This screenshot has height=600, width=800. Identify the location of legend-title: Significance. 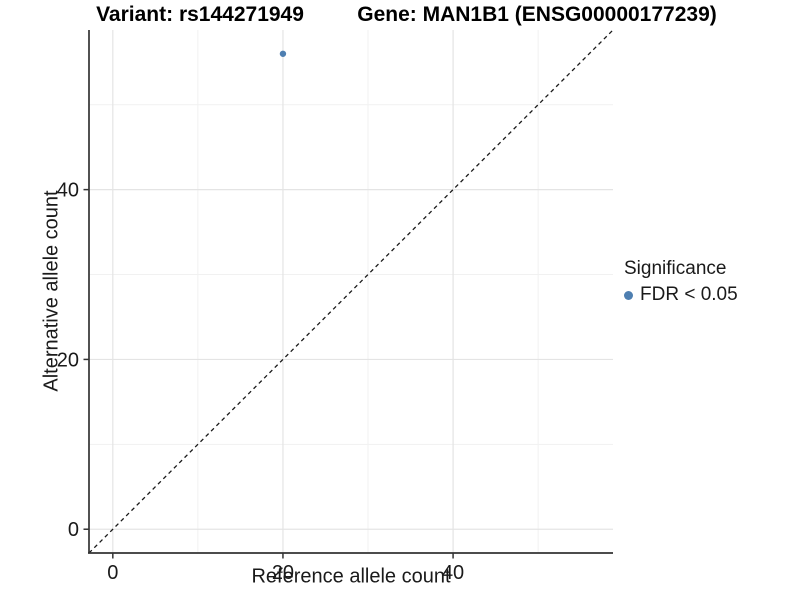
(675, 268).